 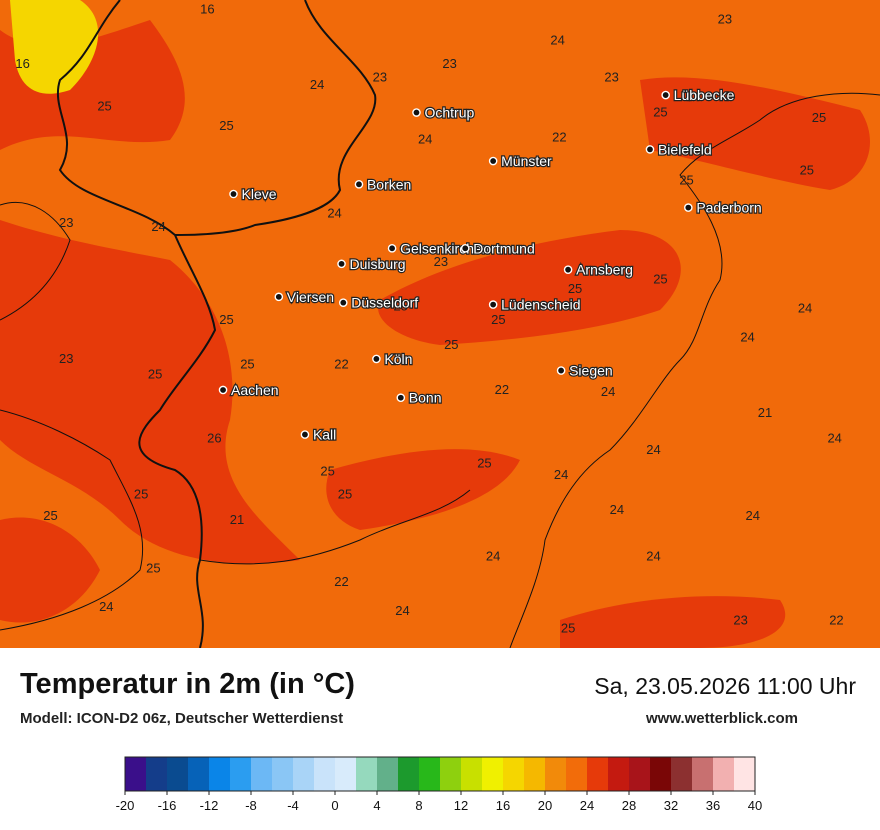 What do you see at coordinates (604, 270) in the screenshot?
I see `city-name: Arnsberg` at bounding box center [604, 270].